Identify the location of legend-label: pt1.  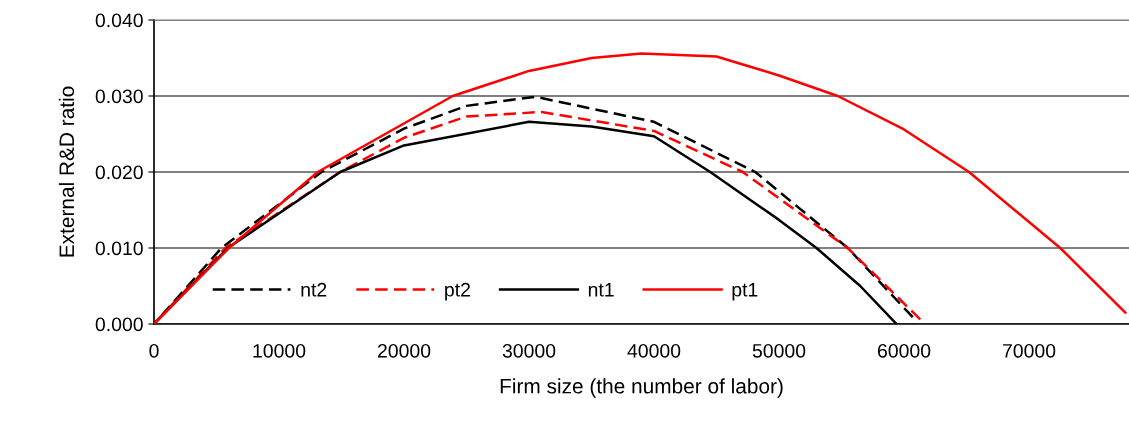
(745, 292).